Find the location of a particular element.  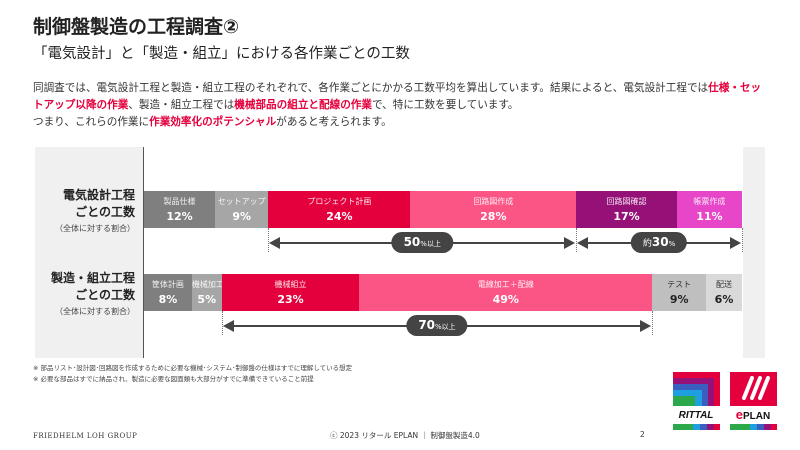

highlight-text: 仕様・セットアップ以降の作業 is located at coordinates (397, 96).